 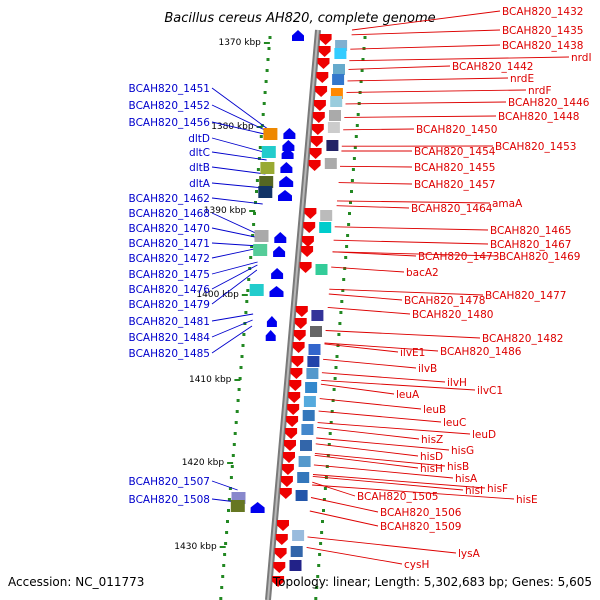 What do you see at coordinates (408, 395) in the screenshot?
I see `right-gene-label: leuA` at bounding box center [408, 395].